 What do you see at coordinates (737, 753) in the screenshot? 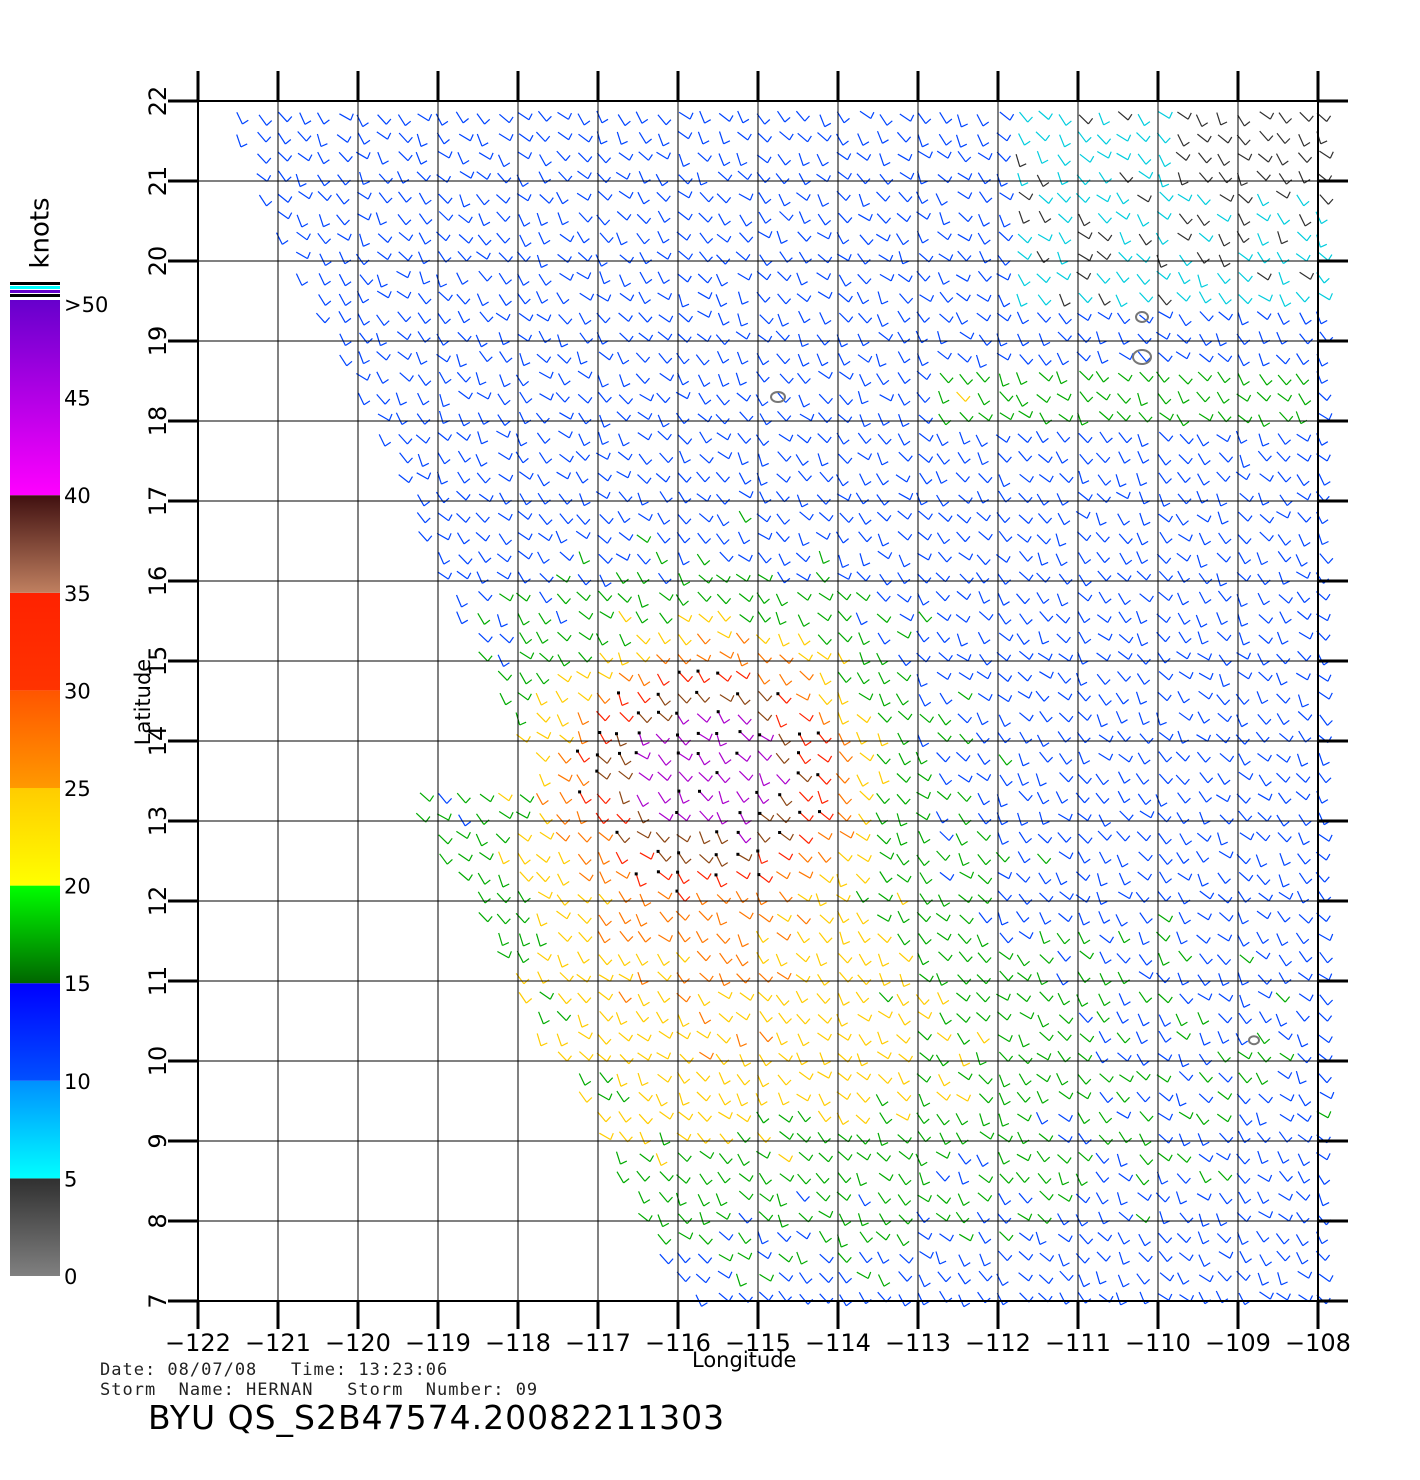
I see `rain-flag-marker` at bounding box center [737, 753].